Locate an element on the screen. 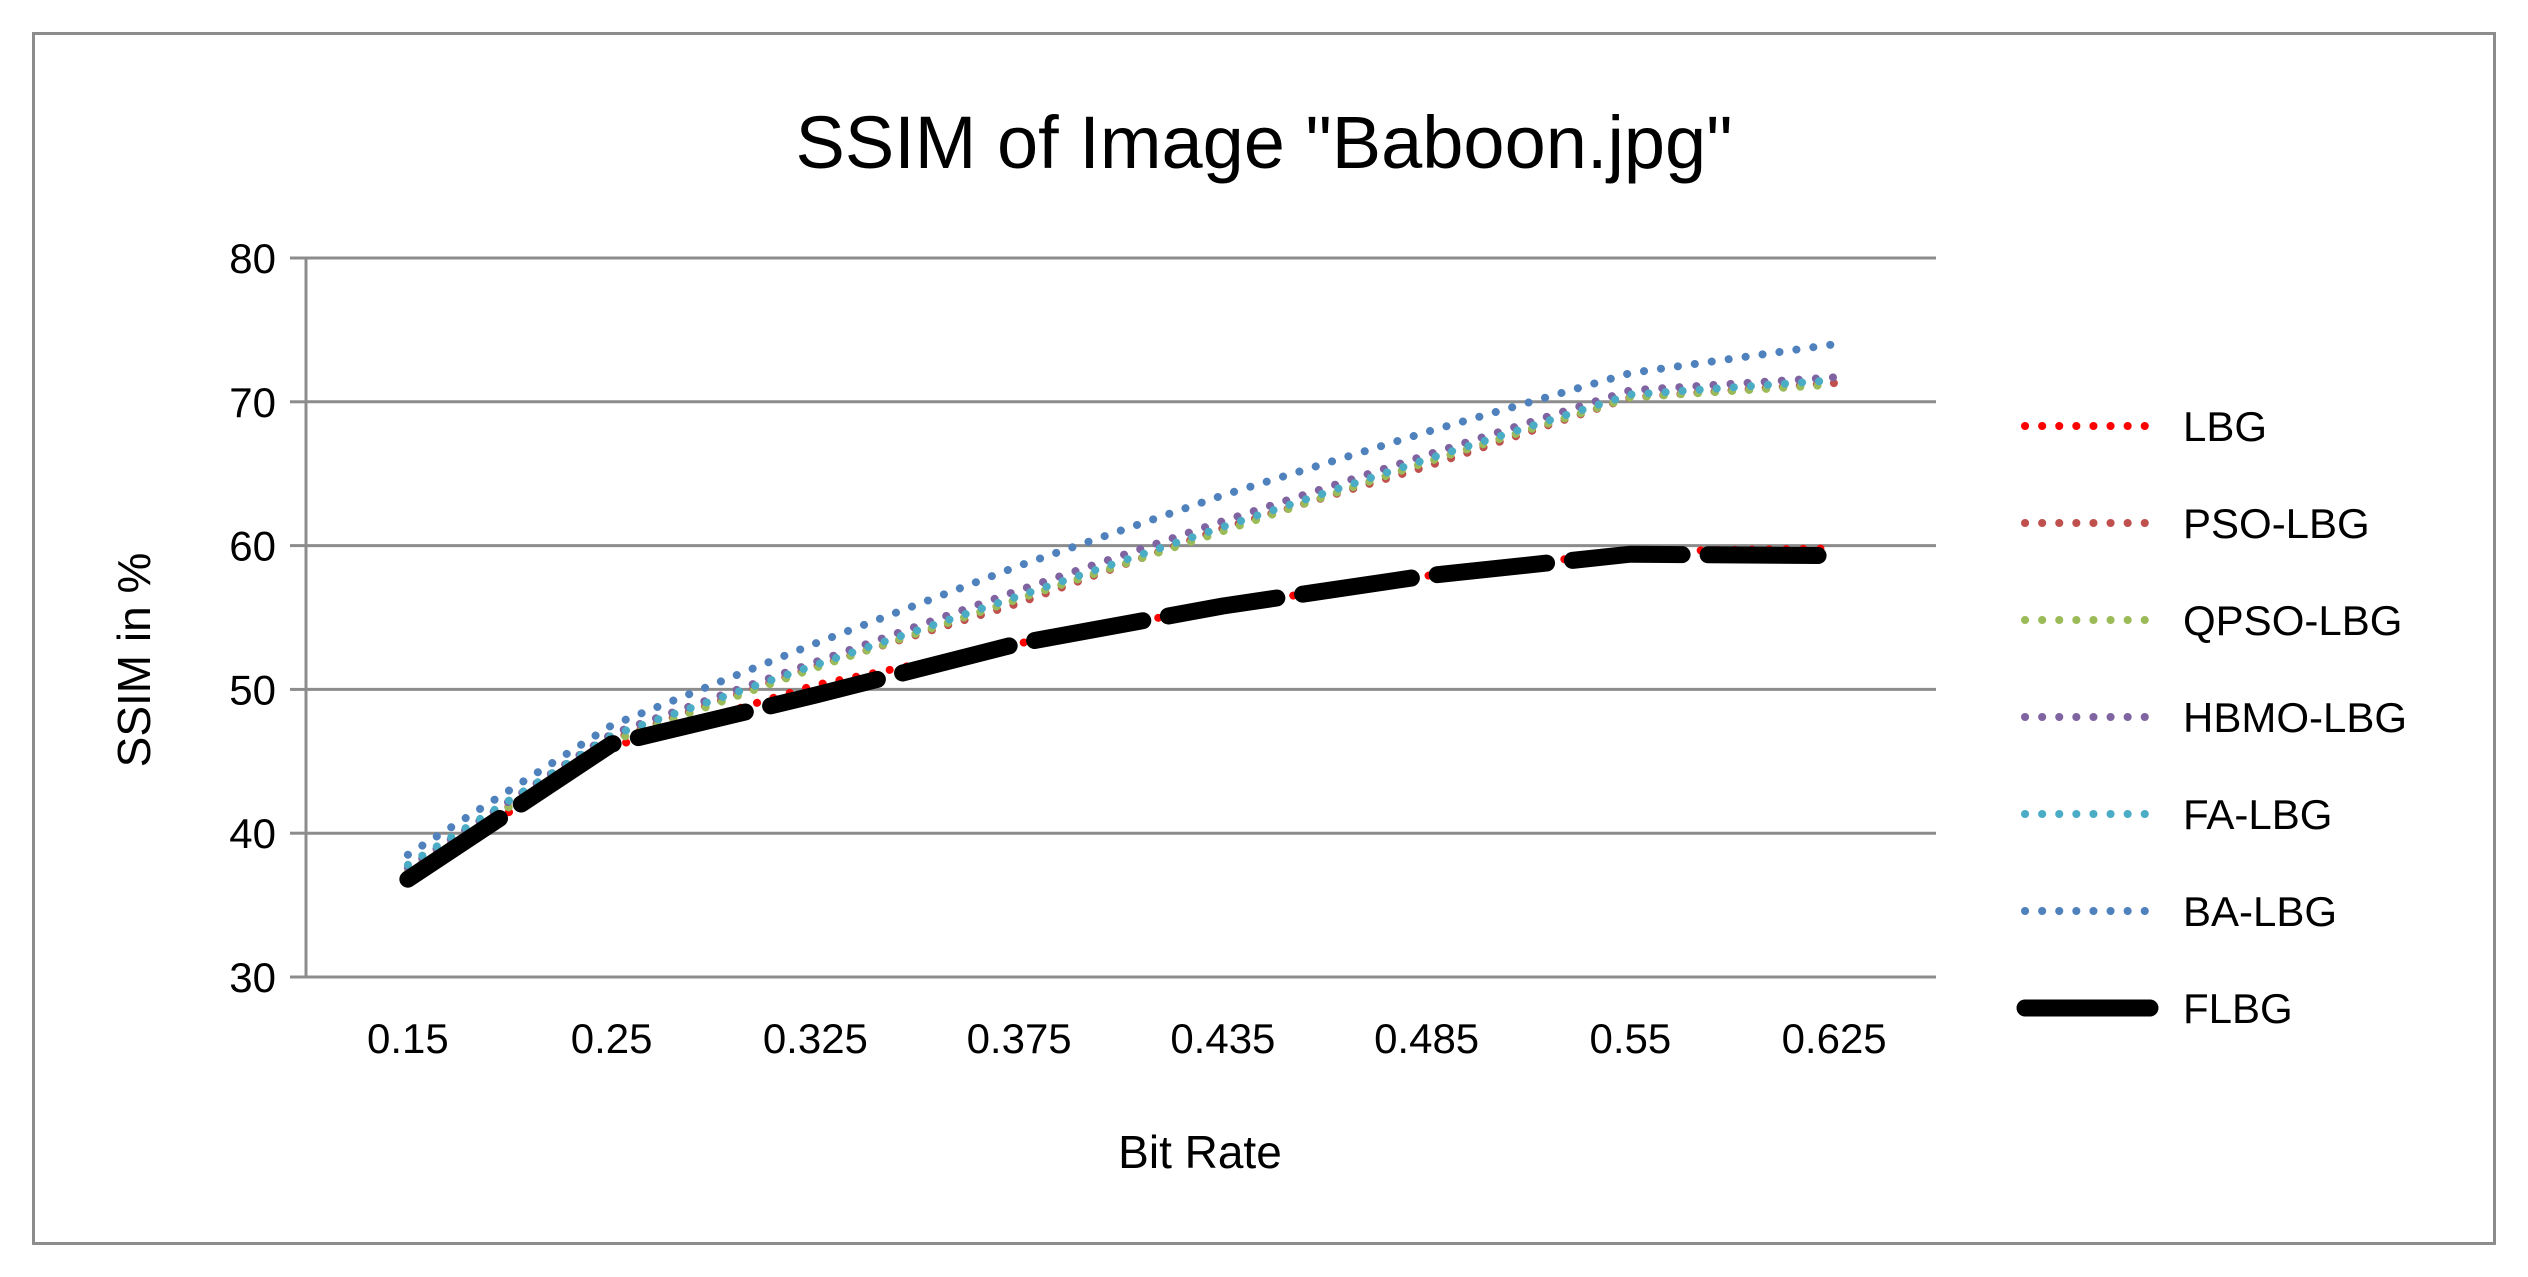 Image resolution: width=2528 pixels, height=1277 pixels. legend-item-flbg: FLBG is located at coordinates (2154, 1008).